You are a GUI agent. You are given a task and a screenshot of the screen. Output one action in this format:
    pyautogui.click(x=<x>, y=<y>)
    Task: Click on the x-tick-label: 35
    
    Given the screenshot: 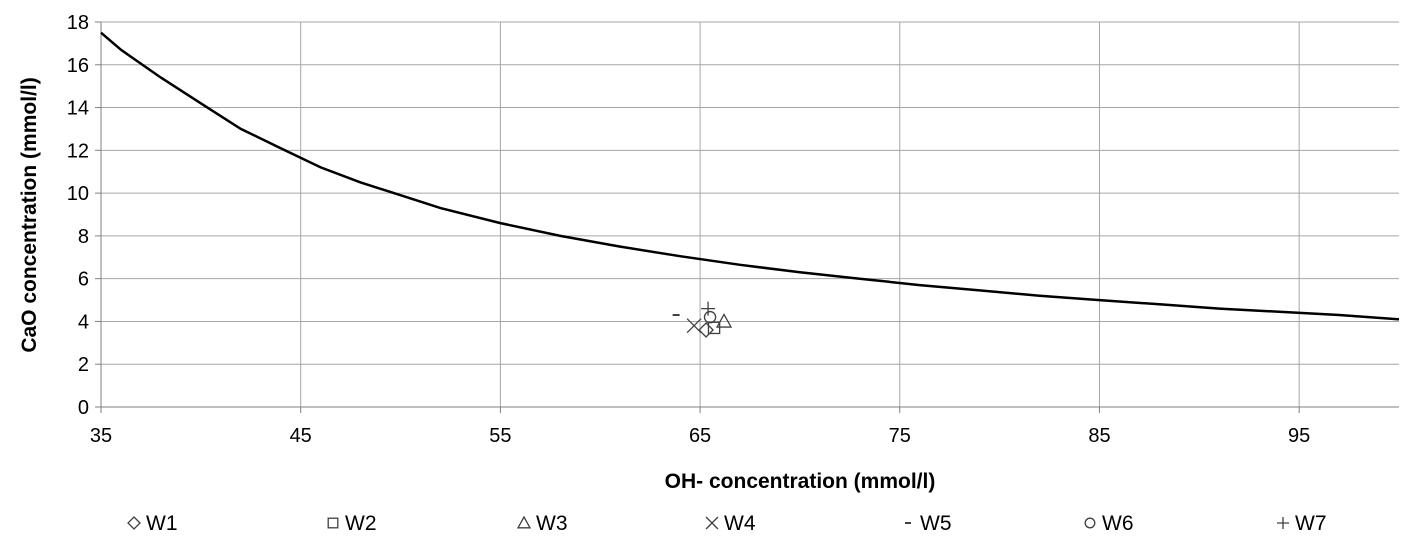 What is the action you would take?
    pyautogui.click(x=101, y=436)
    